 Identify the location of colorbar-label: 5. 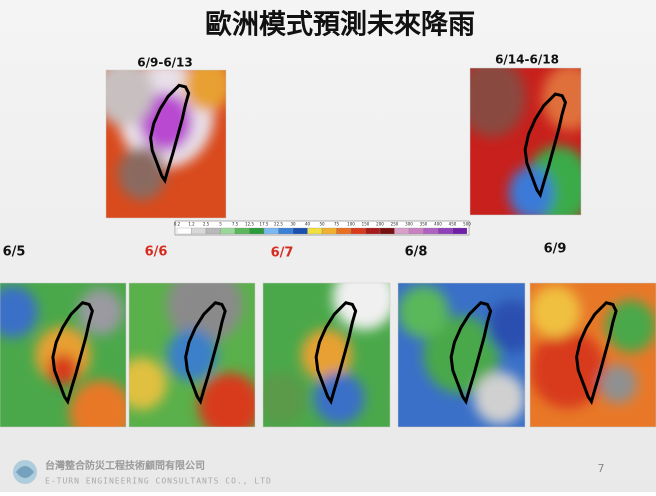
(220, 224).